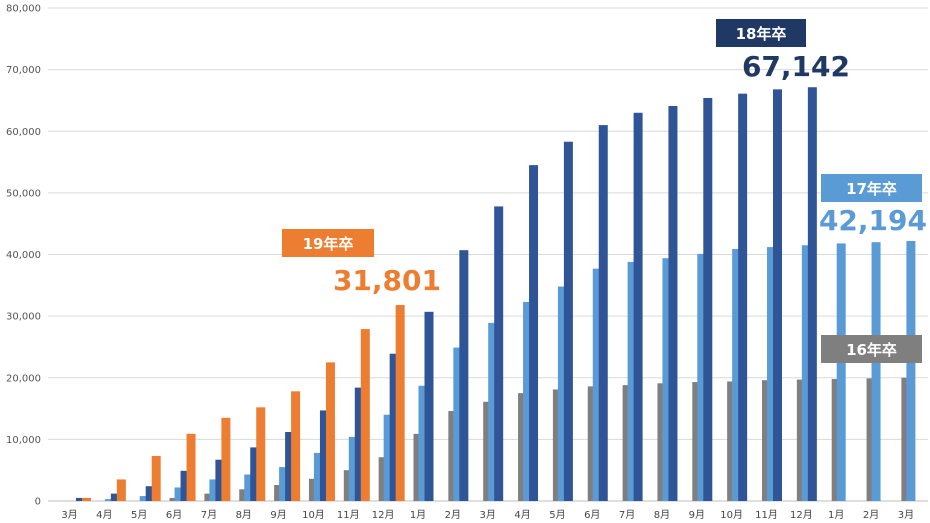 Image resolution: width=930 pixels, height=523 pixels. Describe the element at coordinates (673, 303) in the screenshot. I see `bar-18年卒-17` at that location.